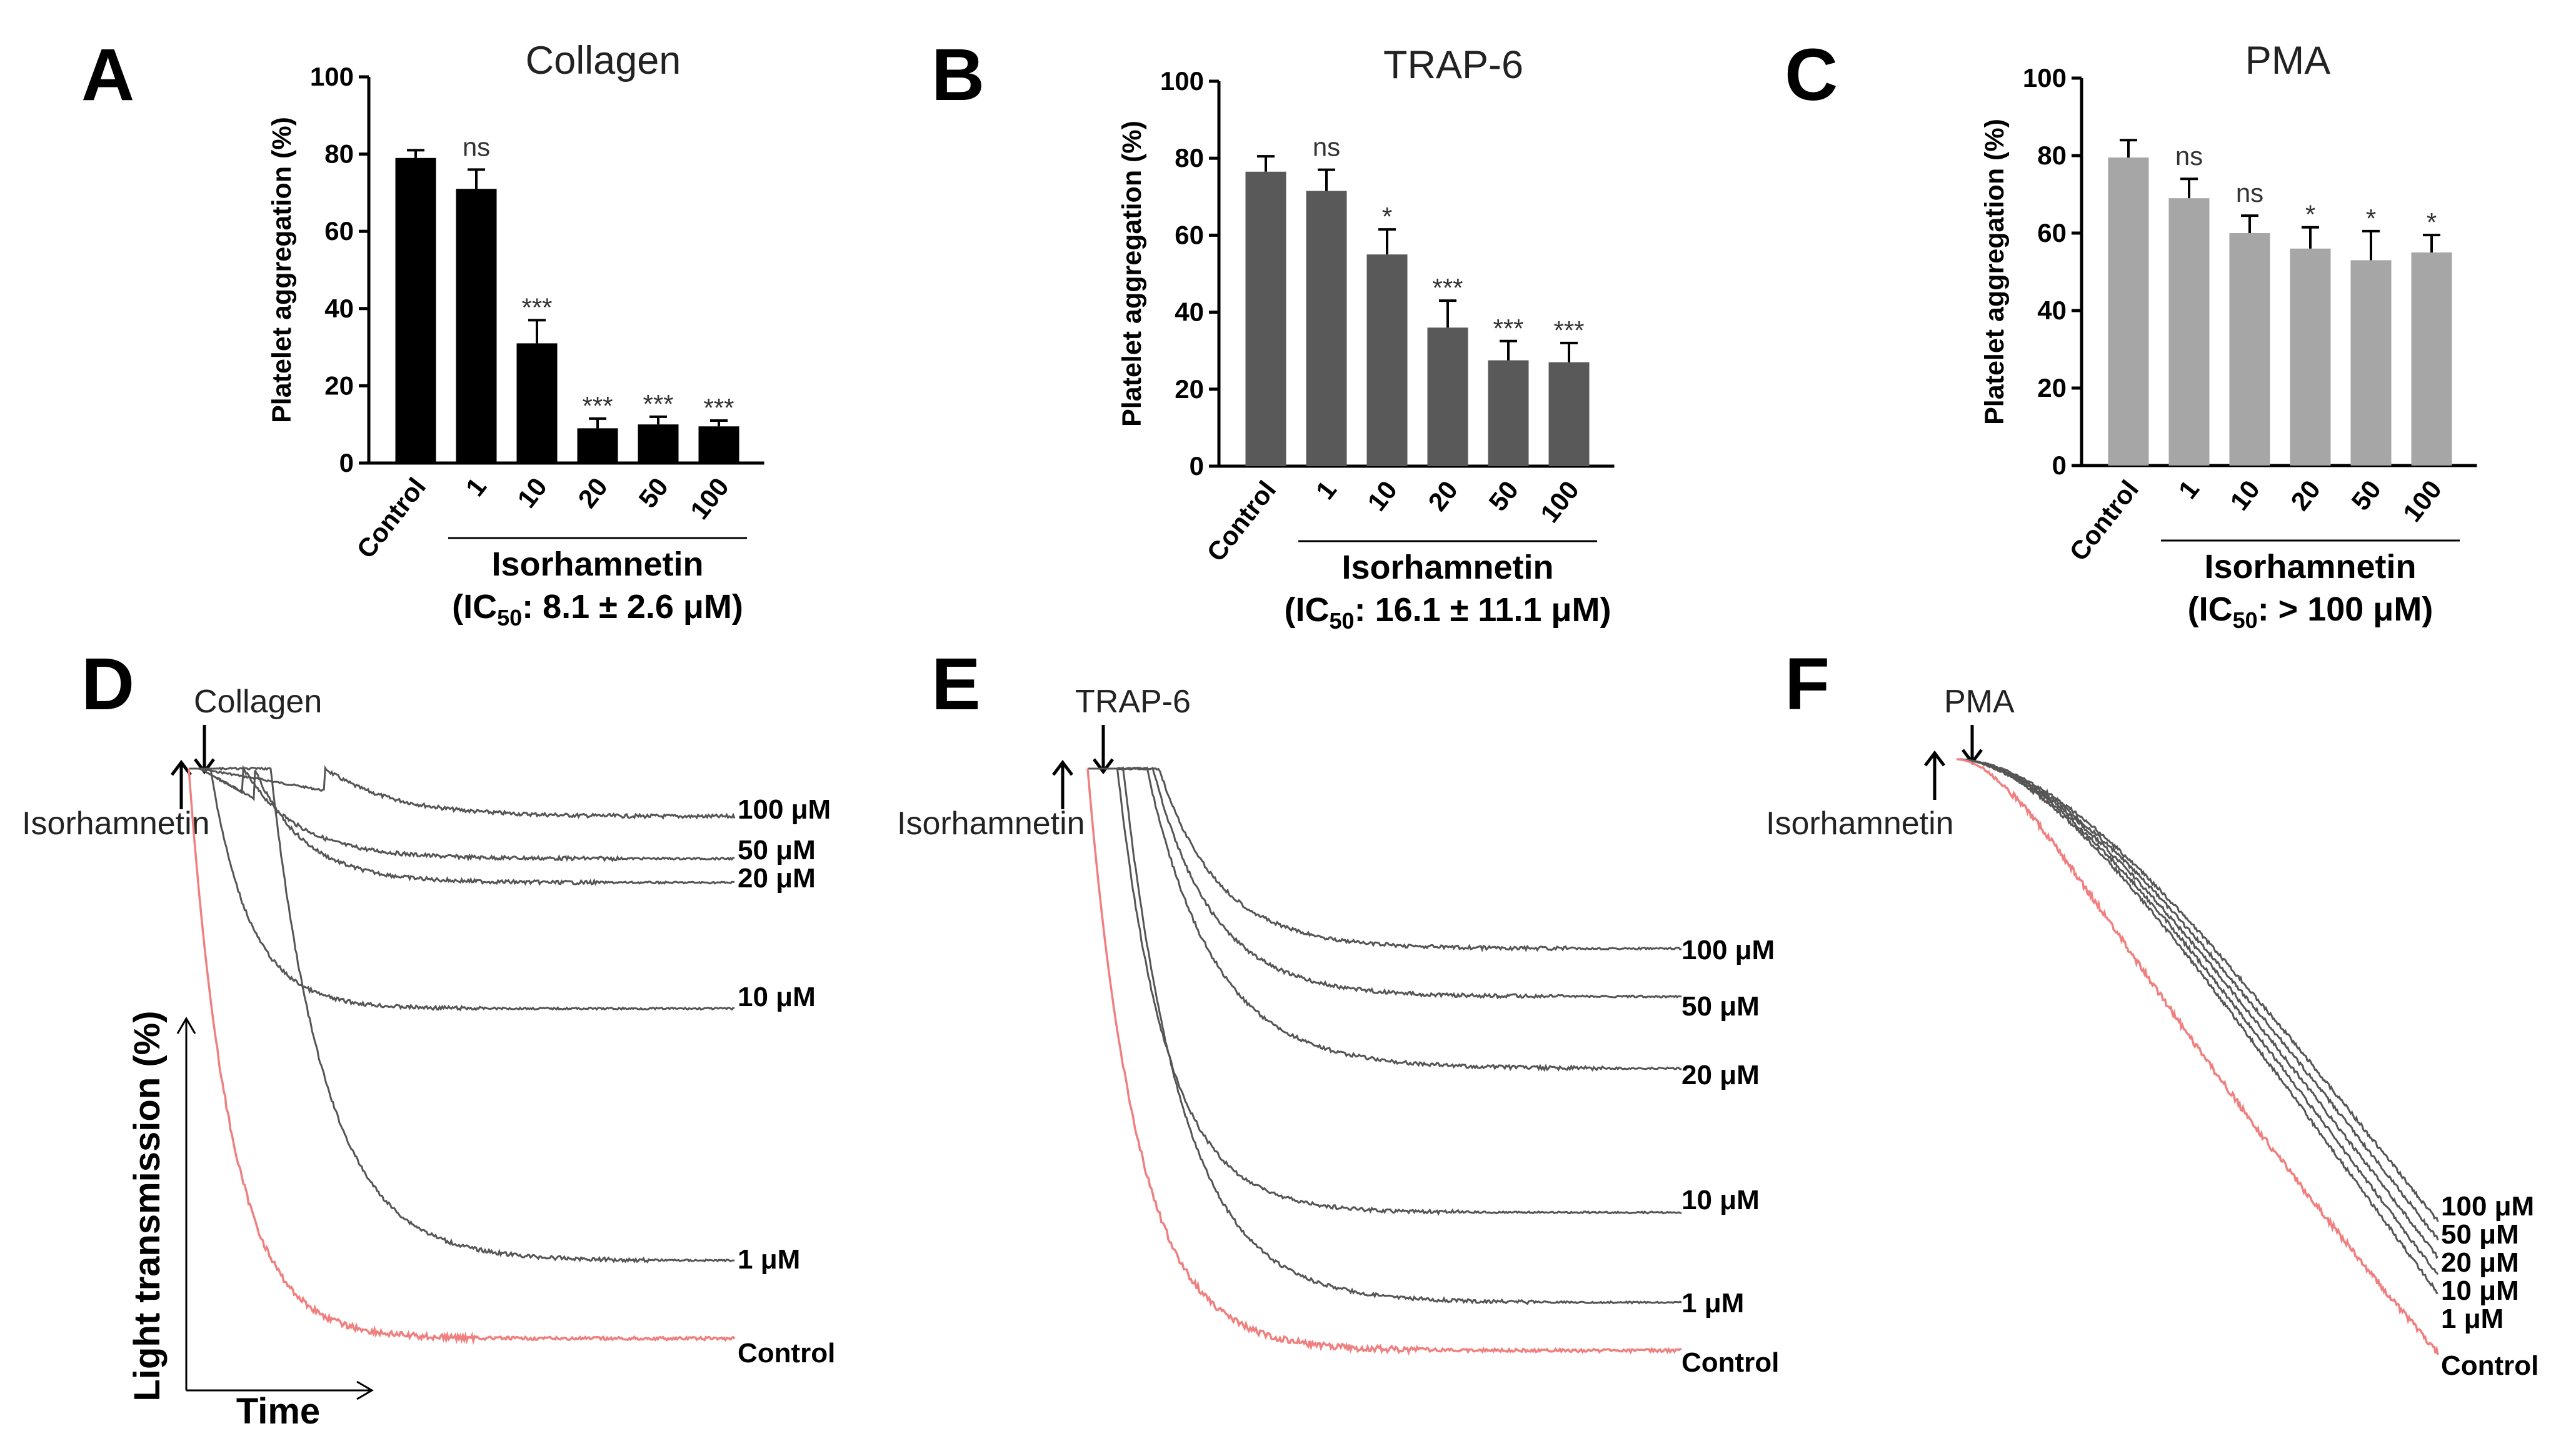 Image resolution: width=2576 pixels, height=1451 pixels. What do you see at coordinates (603, 60) in the screenshot?
I see `chart-title: Collagen` at bounding box center [603, 60].